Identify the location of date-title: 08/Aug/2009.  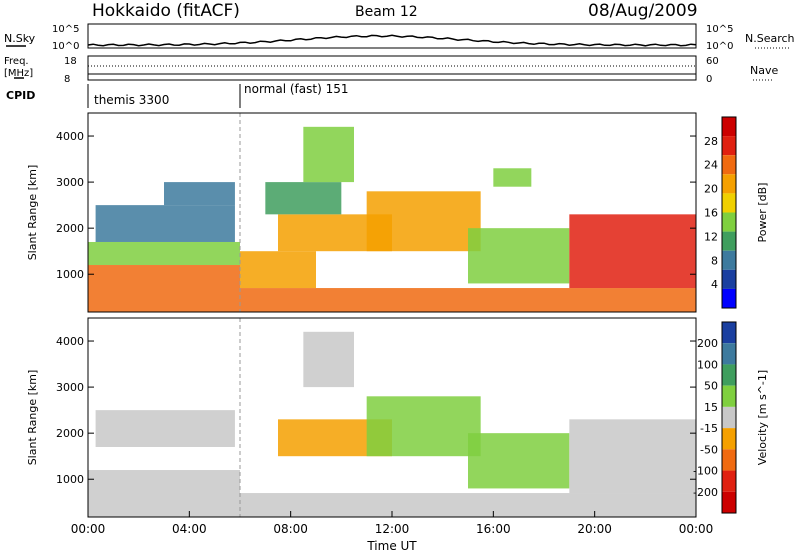
(643, 11).